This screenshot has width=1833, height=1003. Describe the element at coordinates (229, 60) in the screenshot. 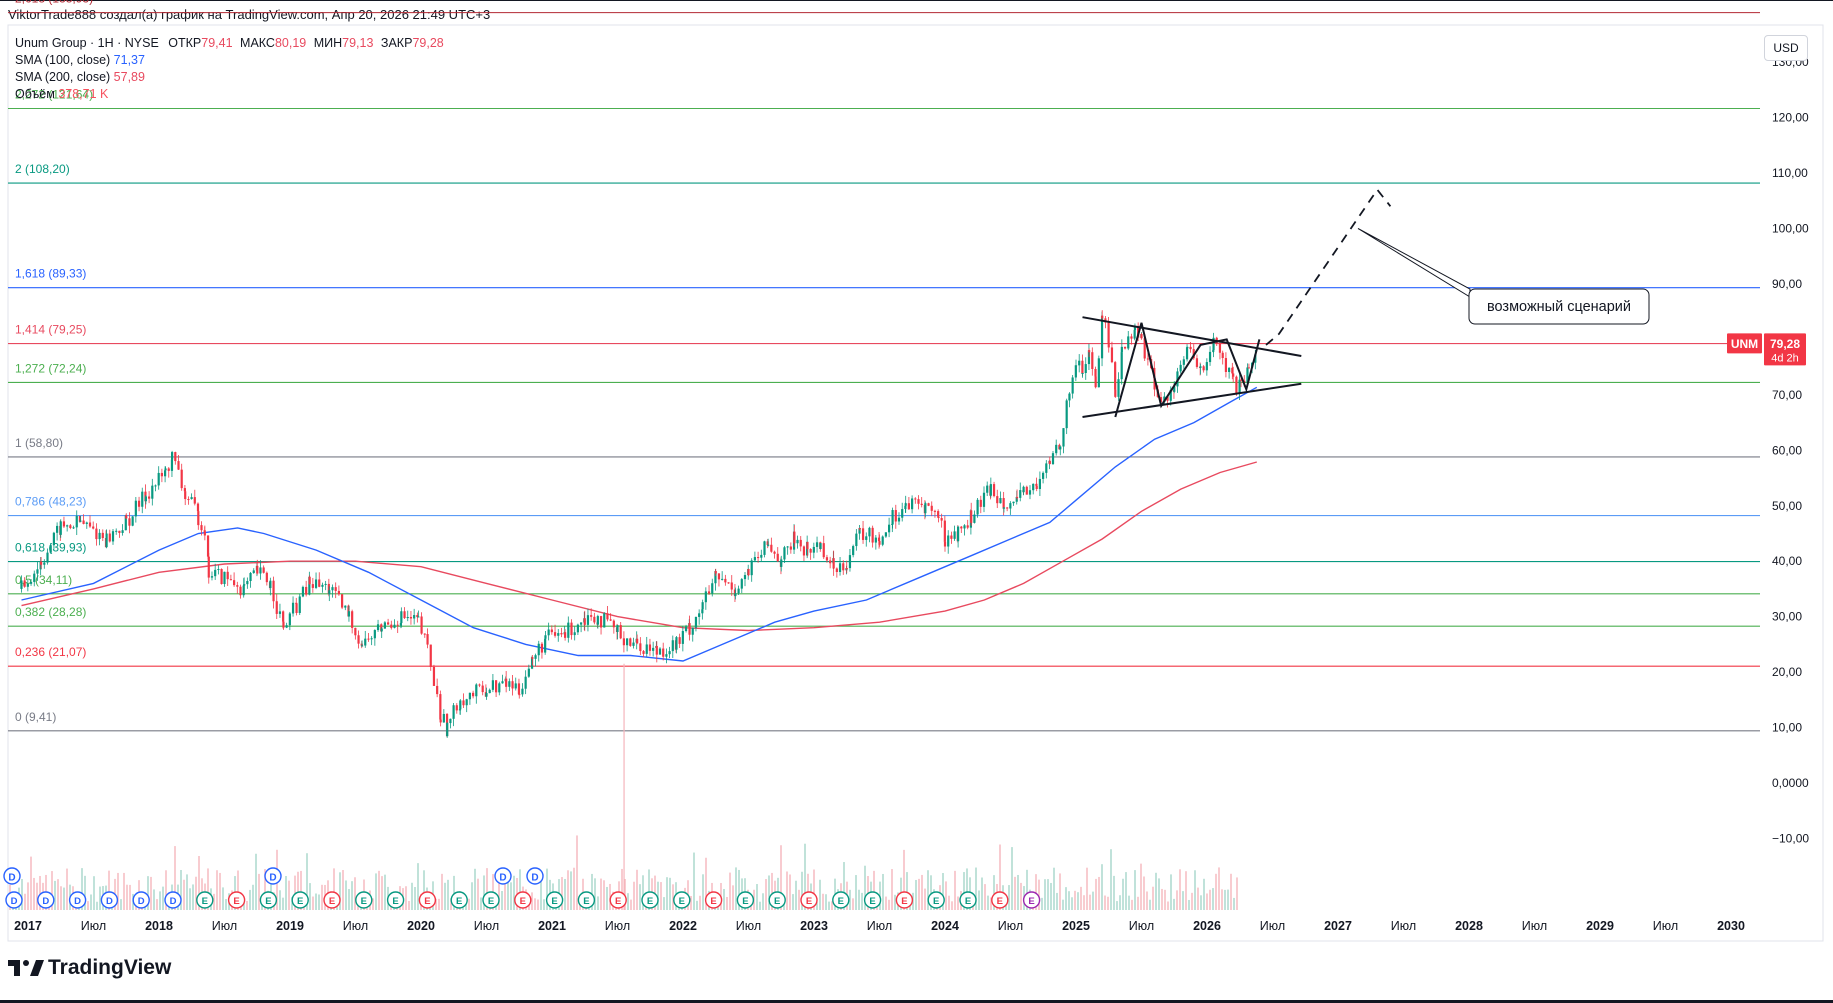

I see `sma100-row: SMA (100, close) 71,37` at that location.